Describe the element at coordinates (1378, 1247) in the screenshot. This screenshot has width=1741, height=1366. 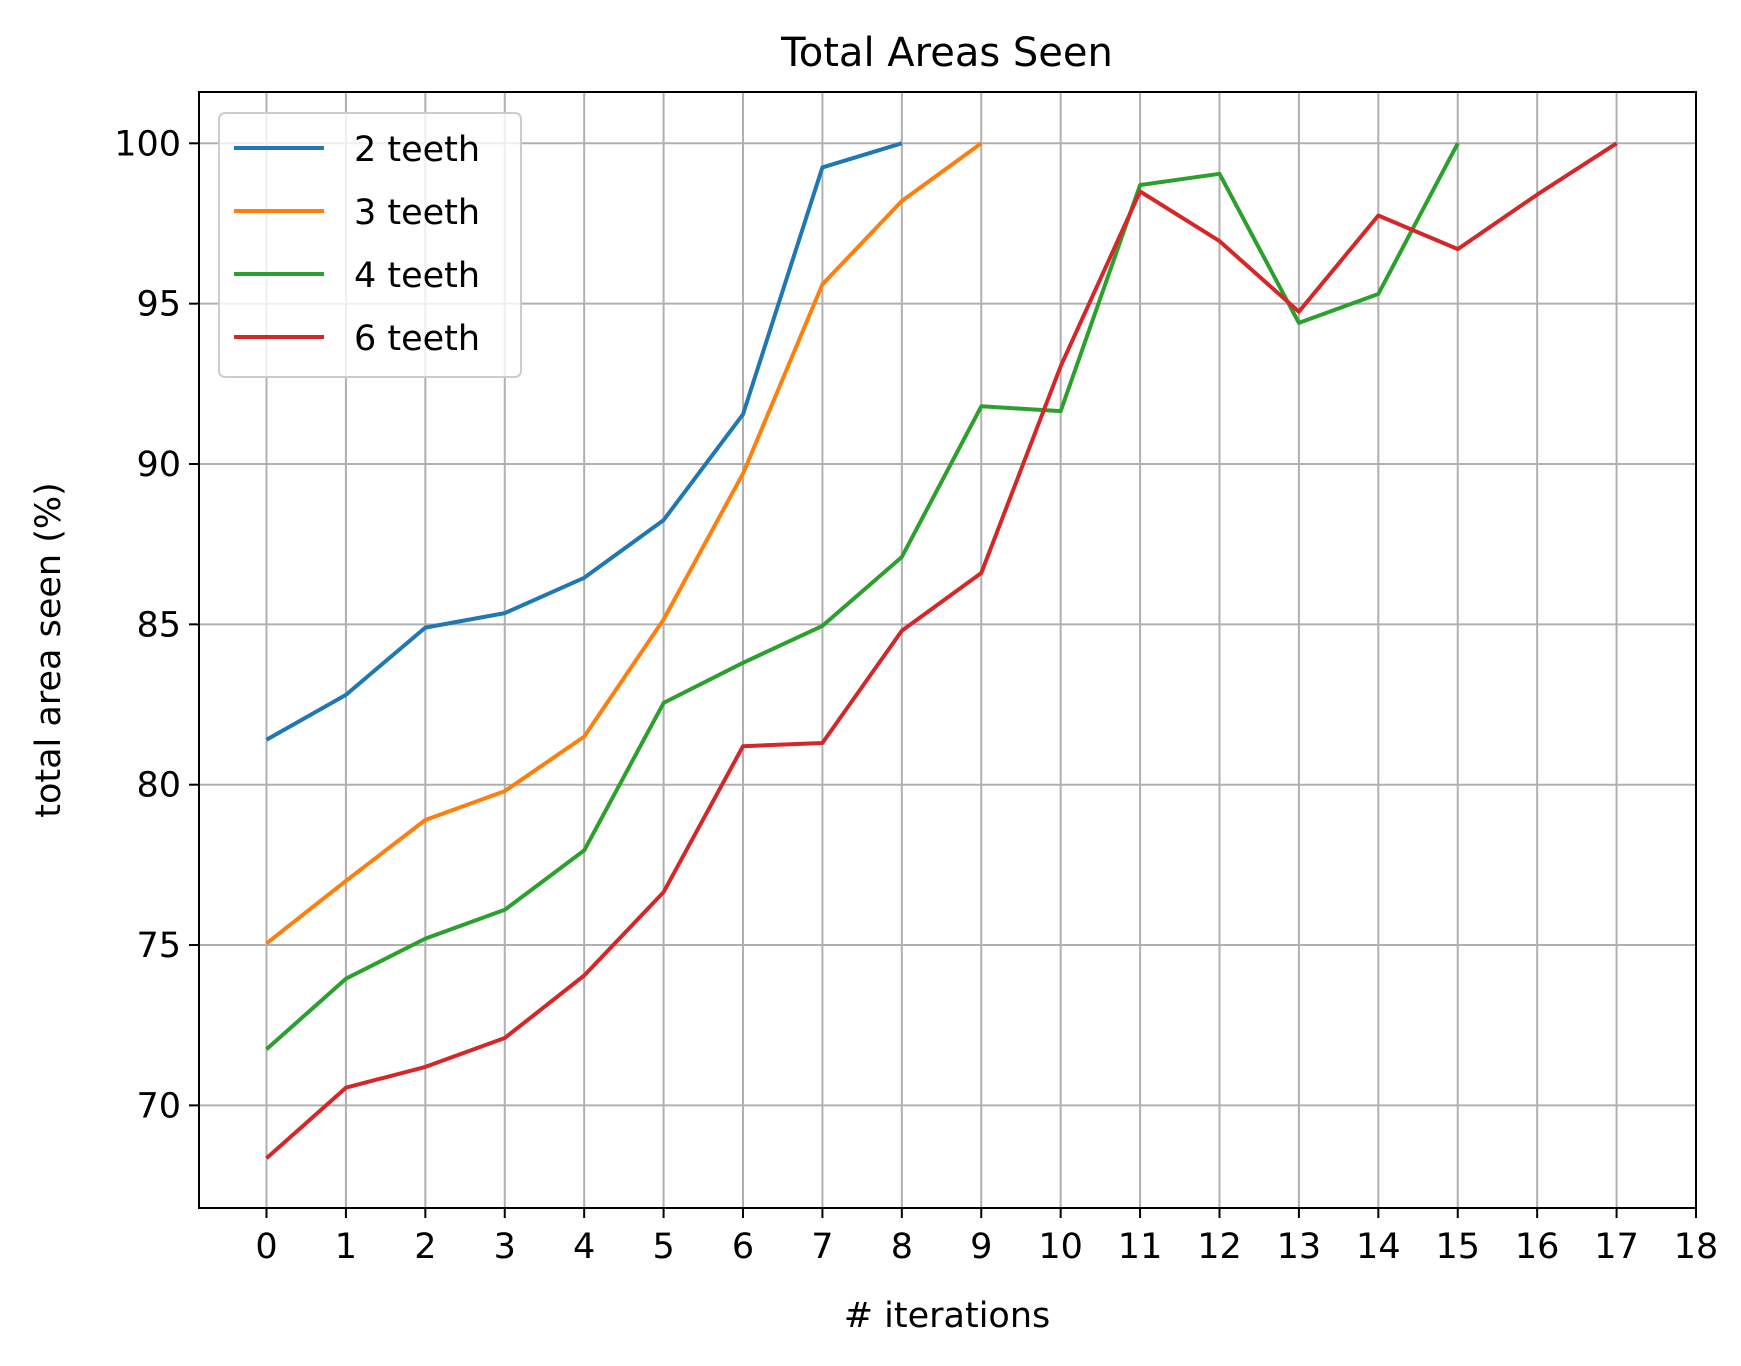
I see `x-tick-label: 14` at that location.